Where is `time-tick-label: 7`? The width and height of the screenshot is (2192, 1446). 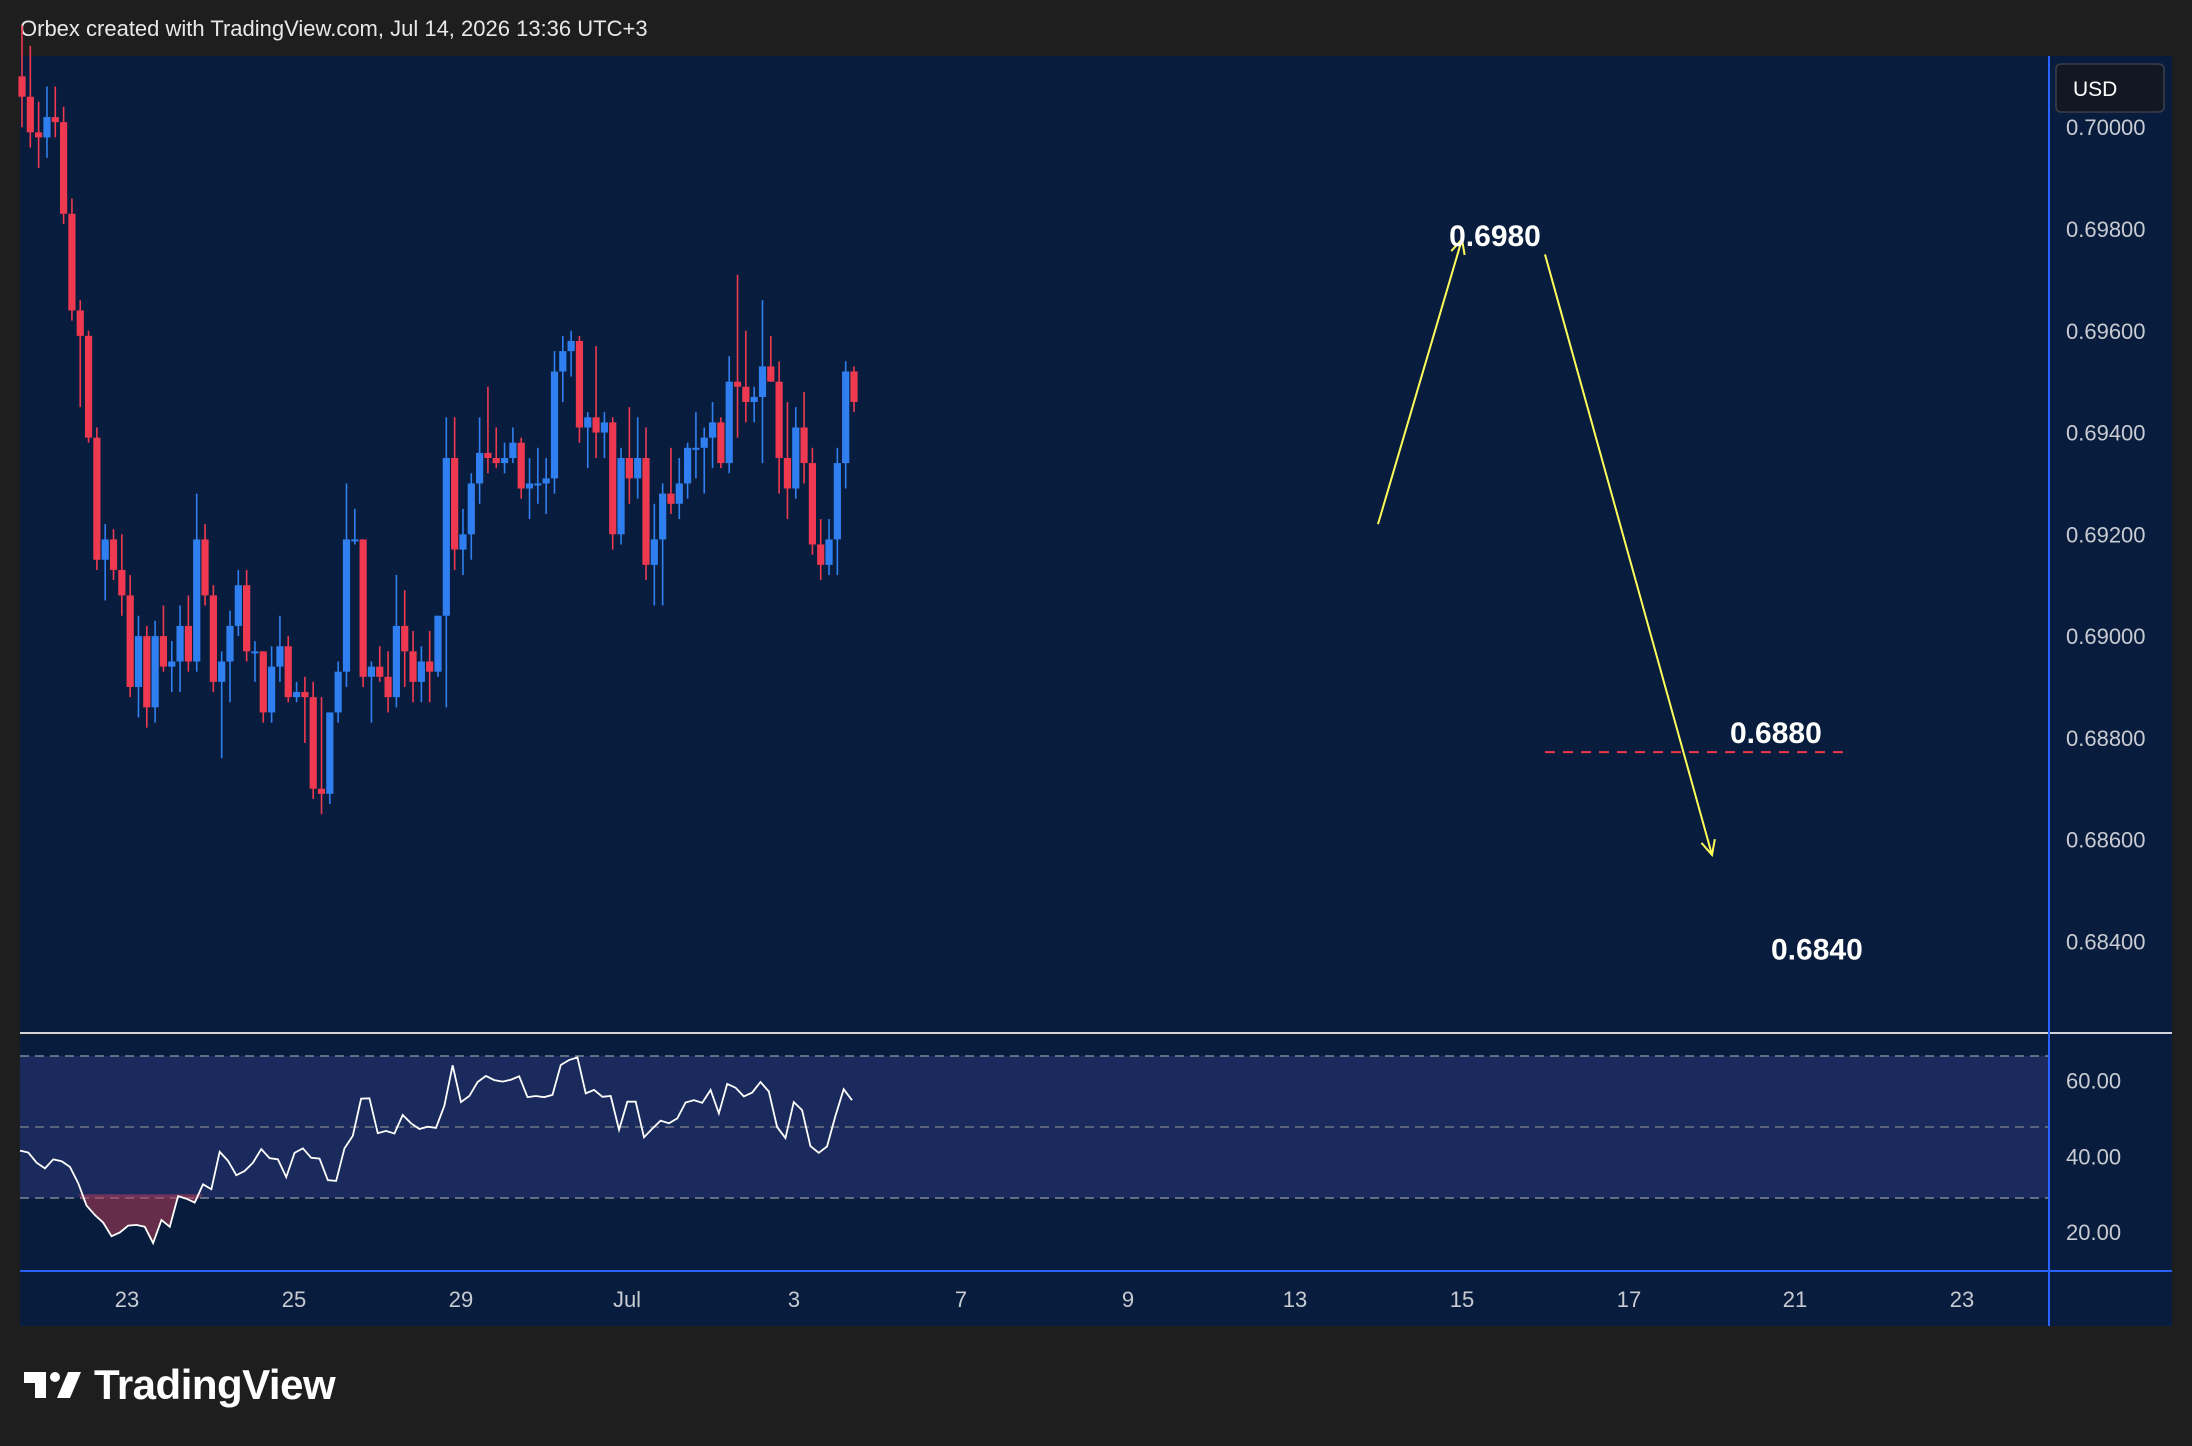 time-tick-label: 7 is located at coordinates (961, 1299).